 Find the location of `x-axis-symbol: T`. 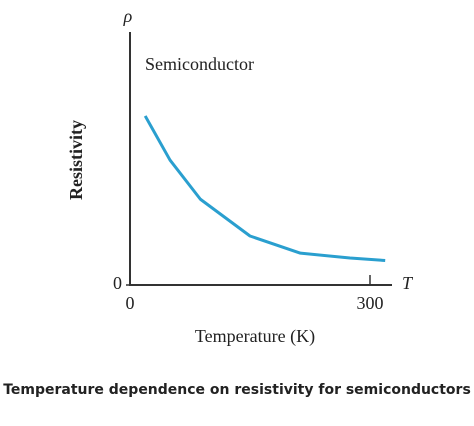

x-axis-symbol: T is located at coordinates (408, 283).